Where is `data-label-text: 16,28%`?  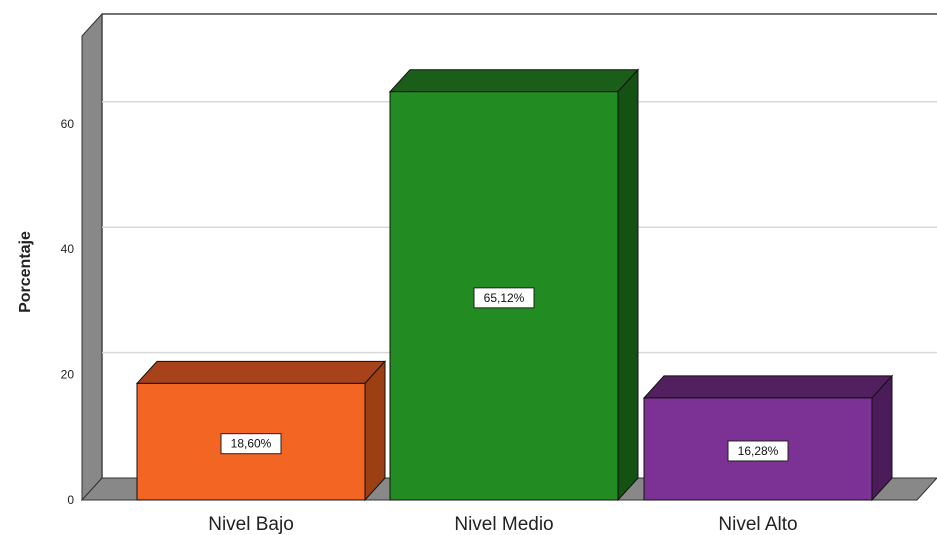 data-label-text: 16,28% is located at coordinates (758, 451).